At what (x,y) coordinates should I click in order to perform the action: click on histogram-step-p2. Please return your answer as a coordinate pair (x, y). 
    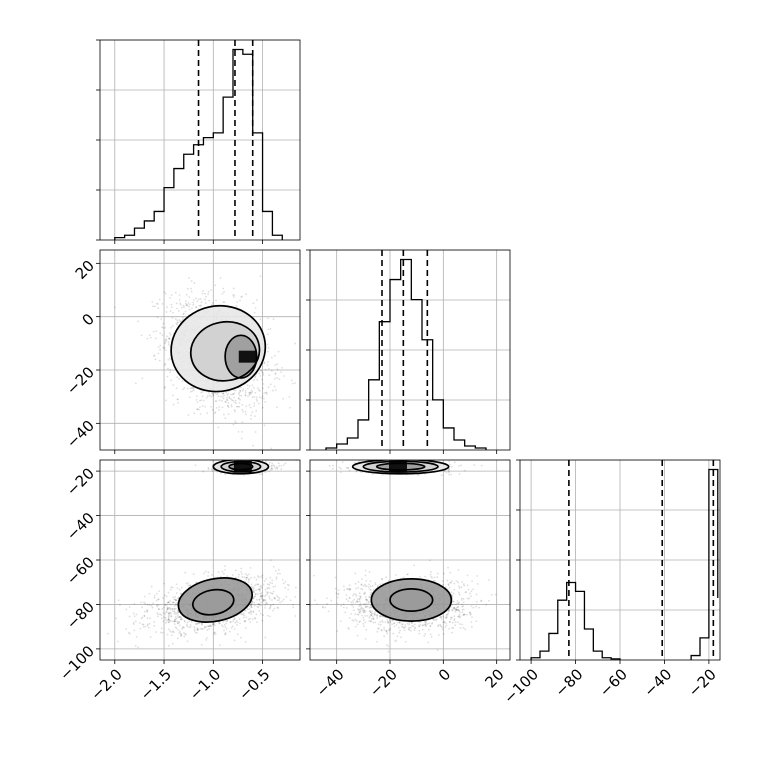
    Looking at the image, I should click on (406, 354).